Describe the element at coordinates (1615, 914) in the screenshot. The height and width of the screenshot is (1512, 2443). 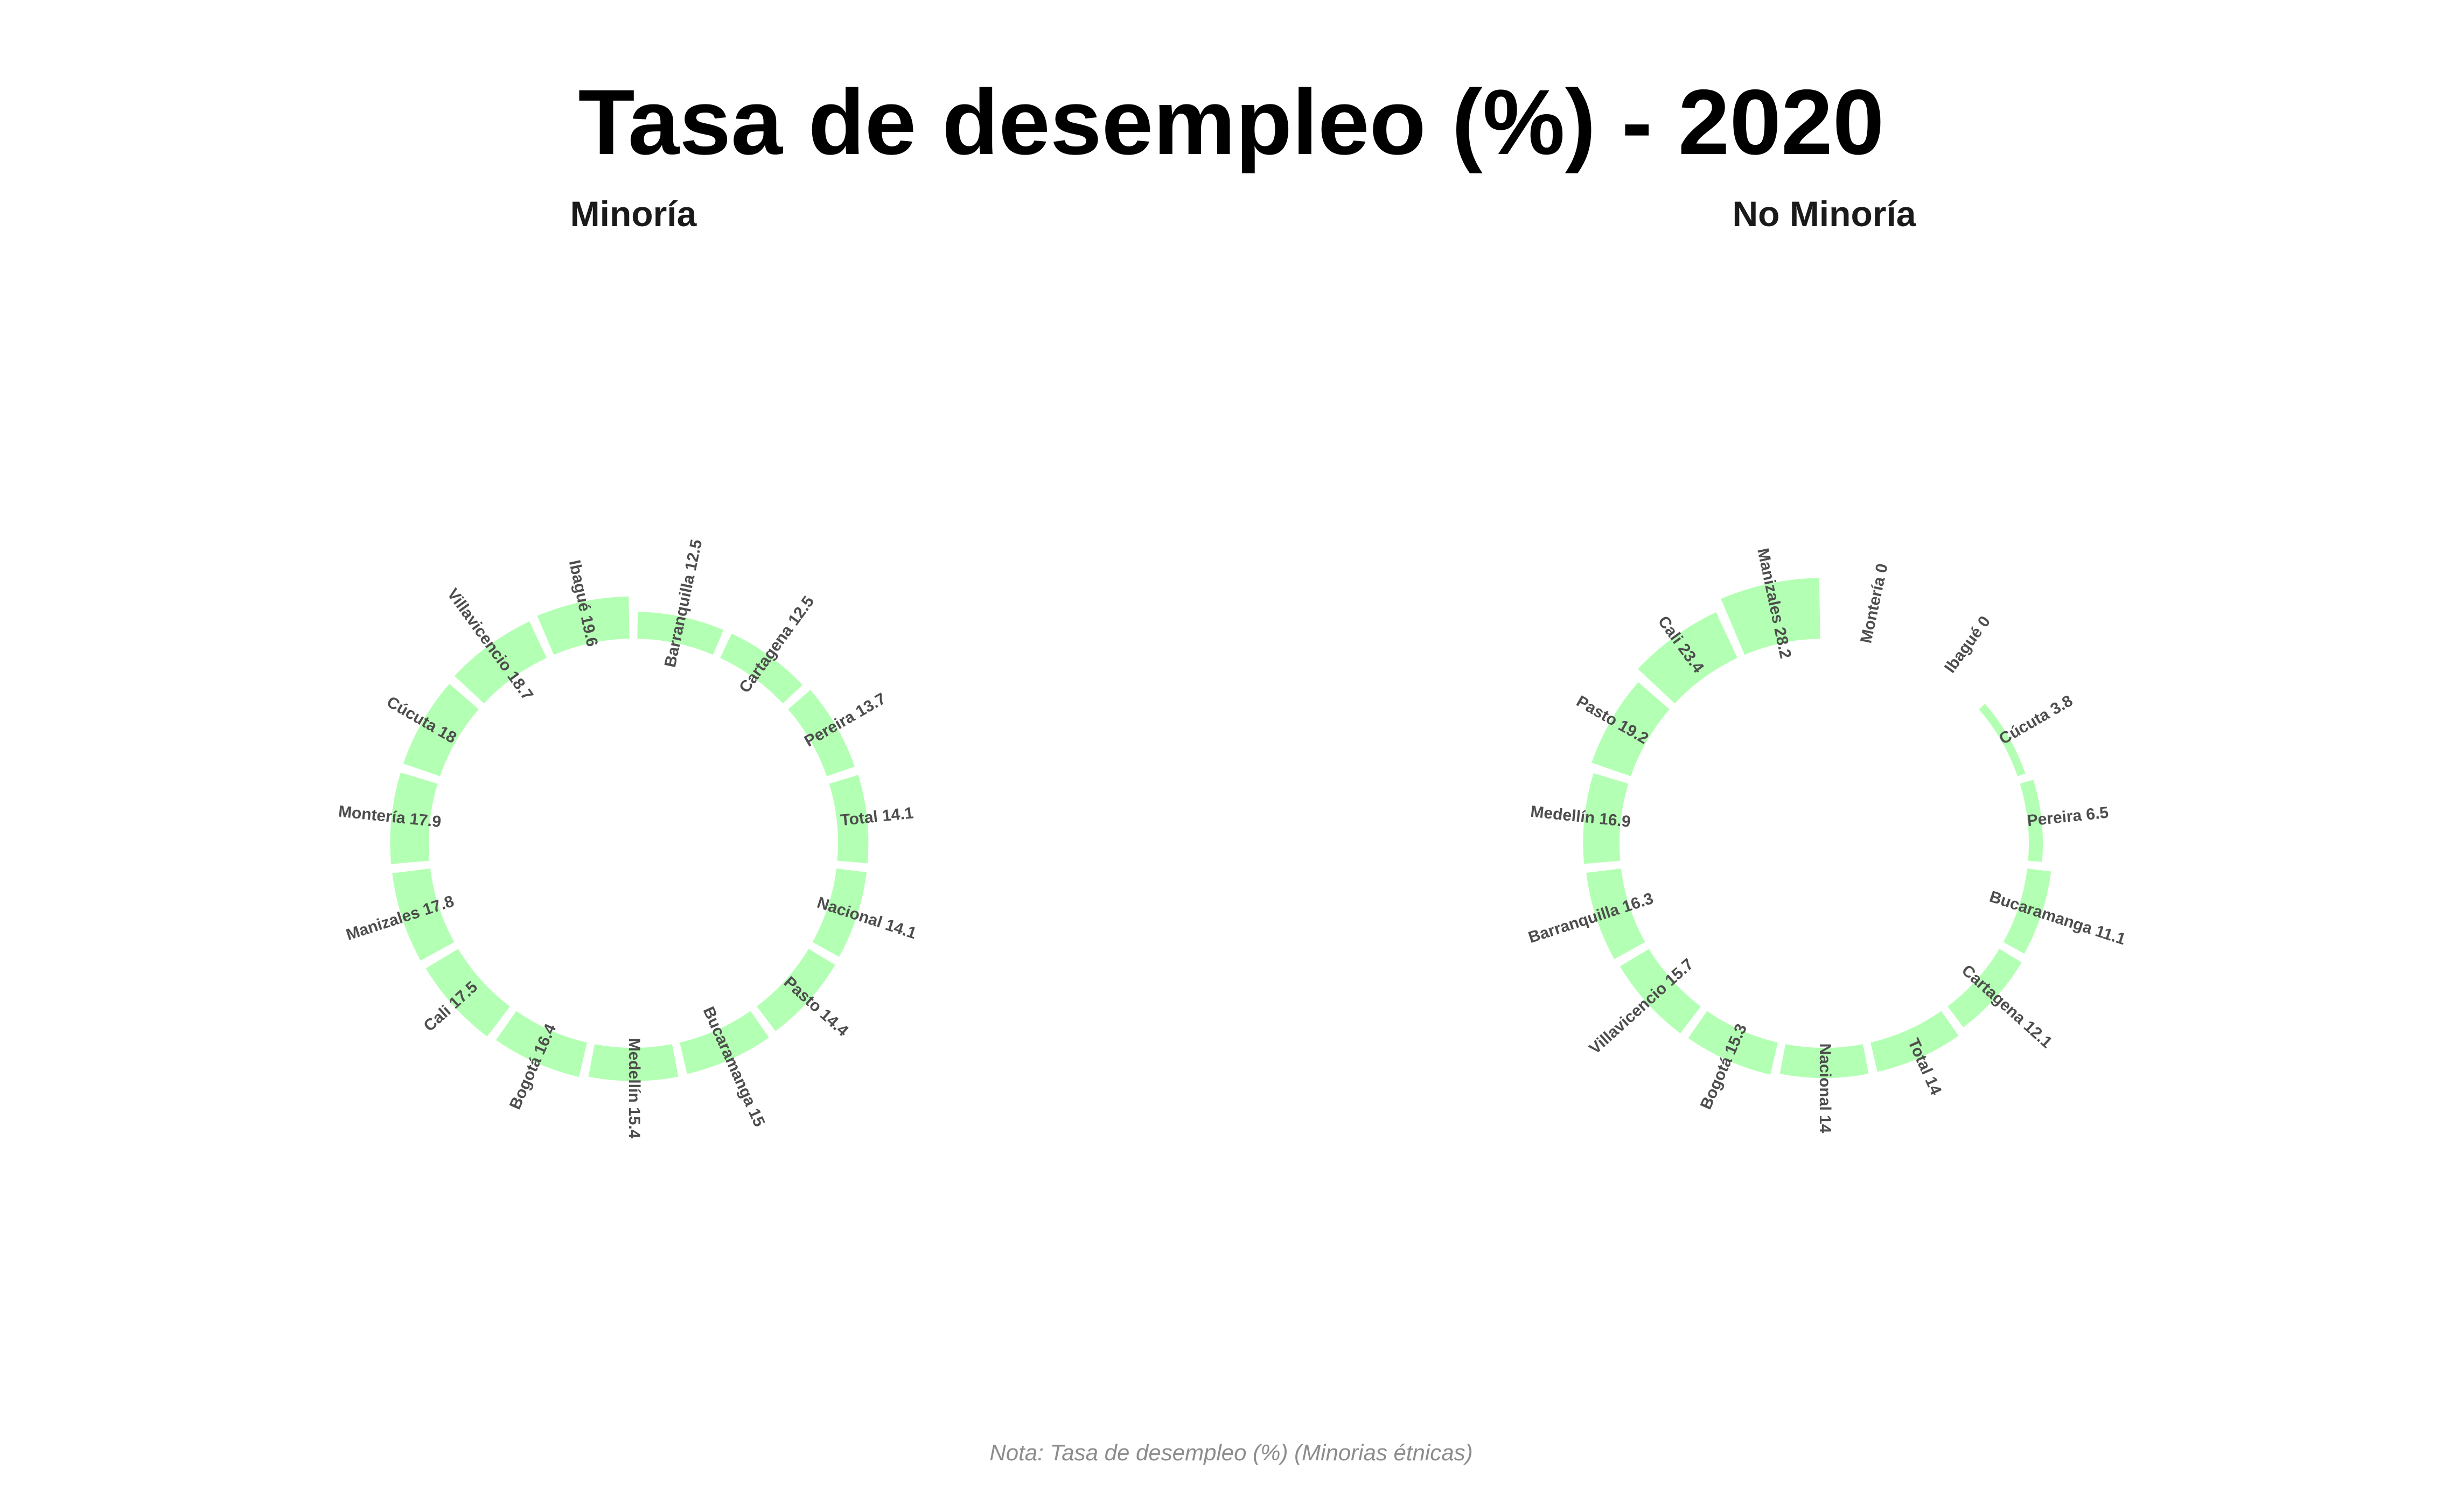
I see `bar-no-minoria-barranquilla` at that location.